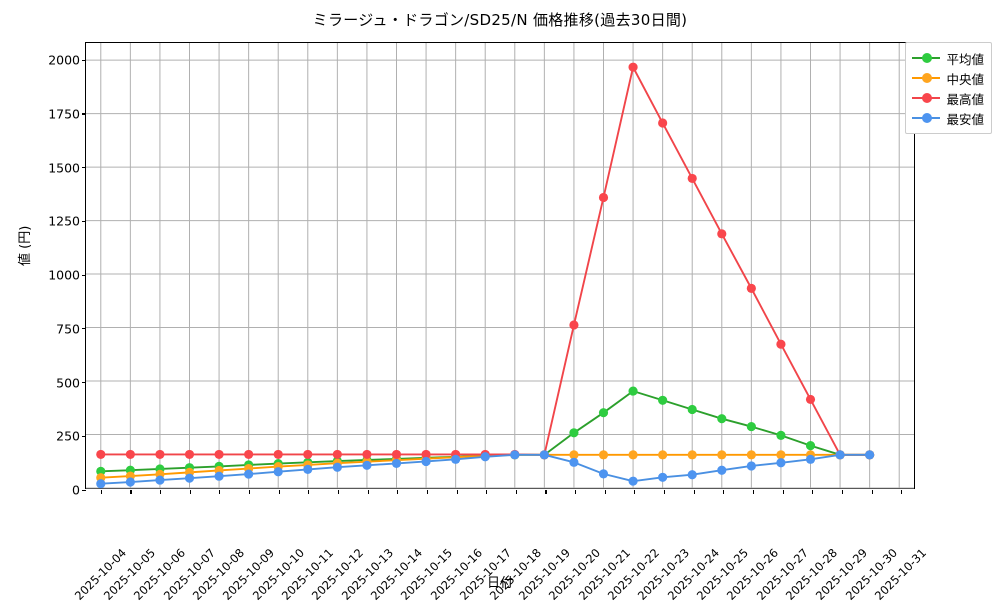 The height and width of the screenshot is (603, 1000). I want to click on y-tick-label: 1250, so click(64, 221).